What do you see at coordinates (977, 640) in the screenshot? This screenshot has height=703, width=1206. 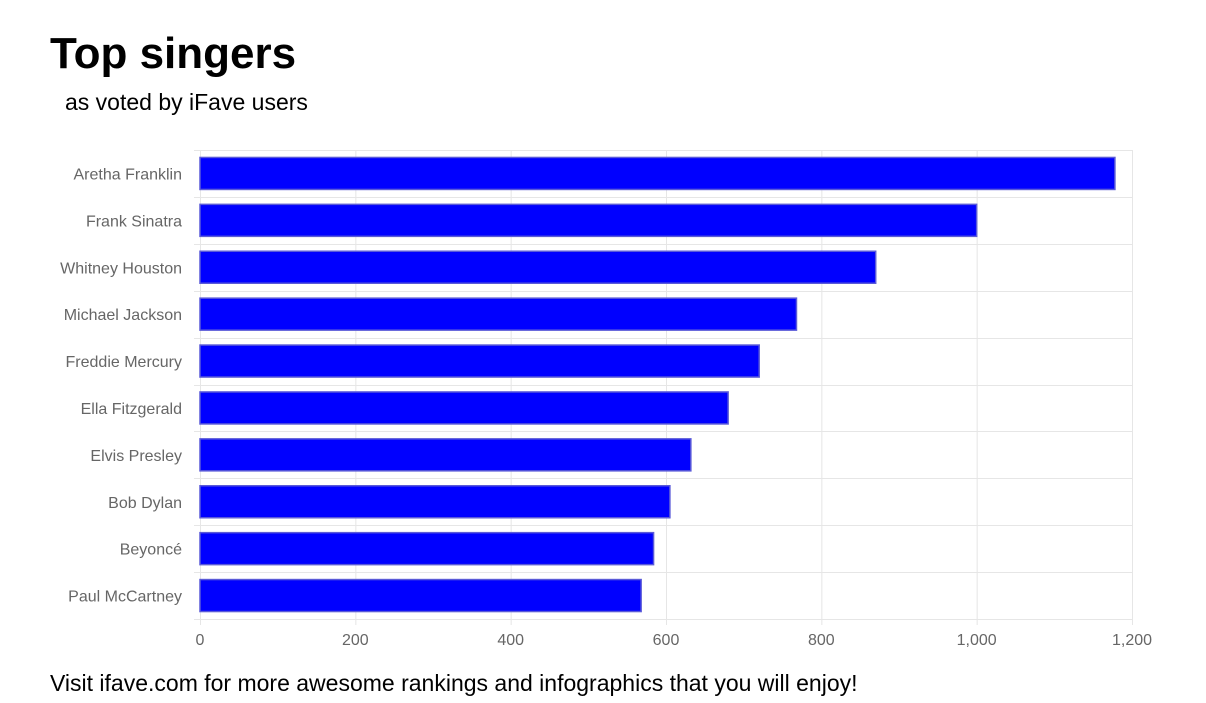 I see `x-tick-label: 1,000` at bounding box center [977, 640].